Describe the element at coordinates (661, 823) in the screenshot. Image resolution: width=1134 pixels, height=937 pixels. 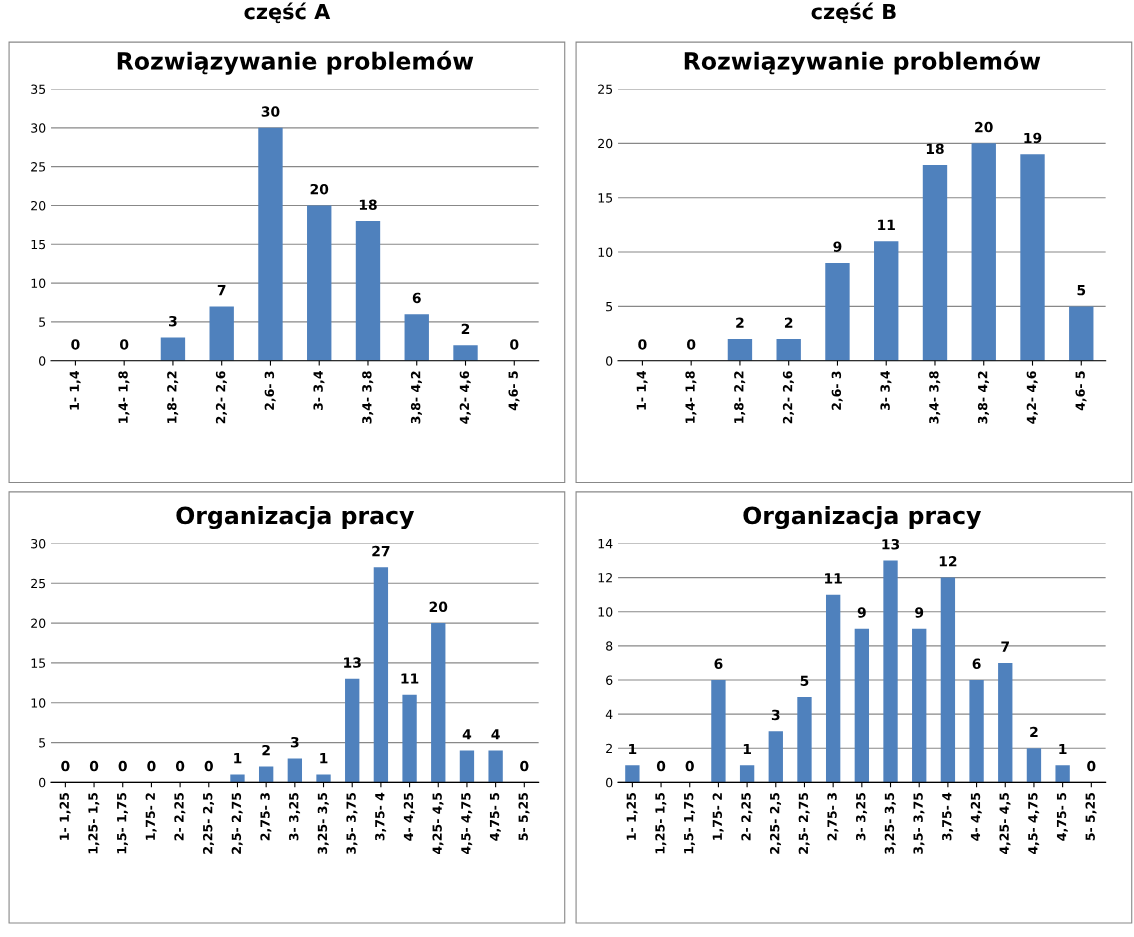
I see `x-tick-label: 1,25- 1,5` at that location.